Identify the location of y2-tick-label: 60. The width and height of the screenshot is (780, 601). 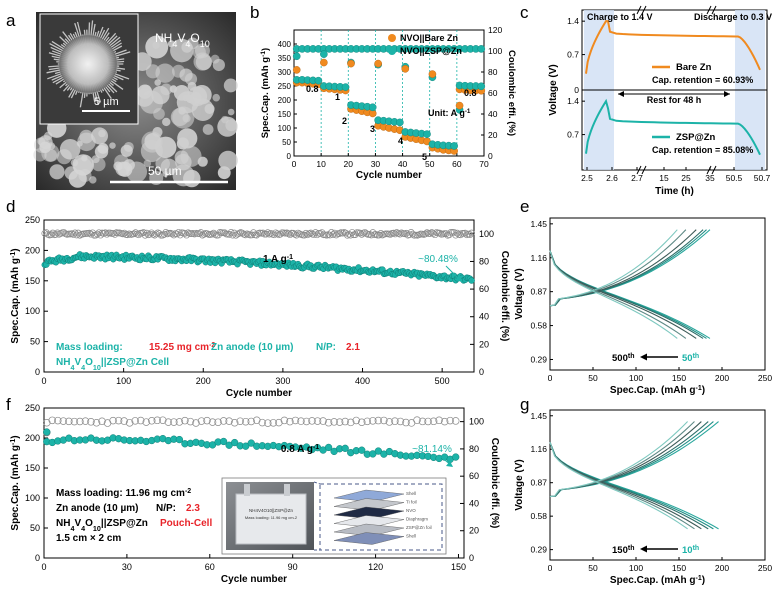
(493, 93).